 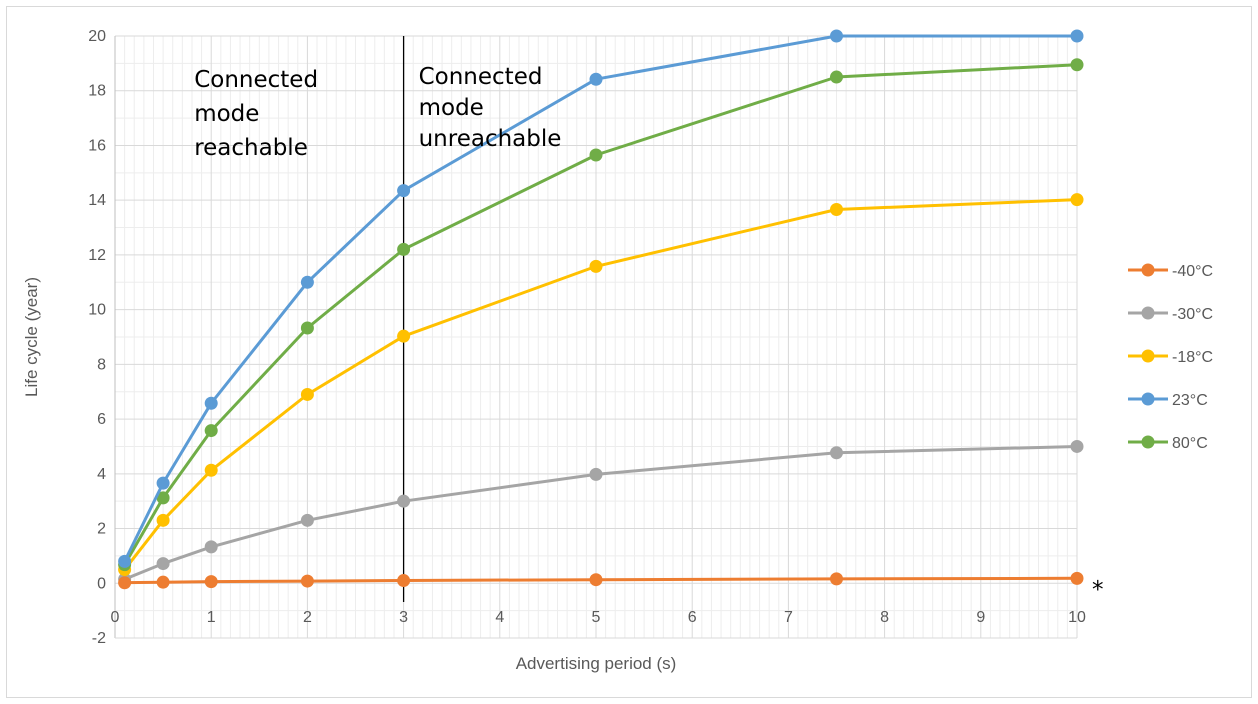 I want to click on legend: -40°C -30°C -18°C 23°C 80°C, so click(x=1170, y=357).